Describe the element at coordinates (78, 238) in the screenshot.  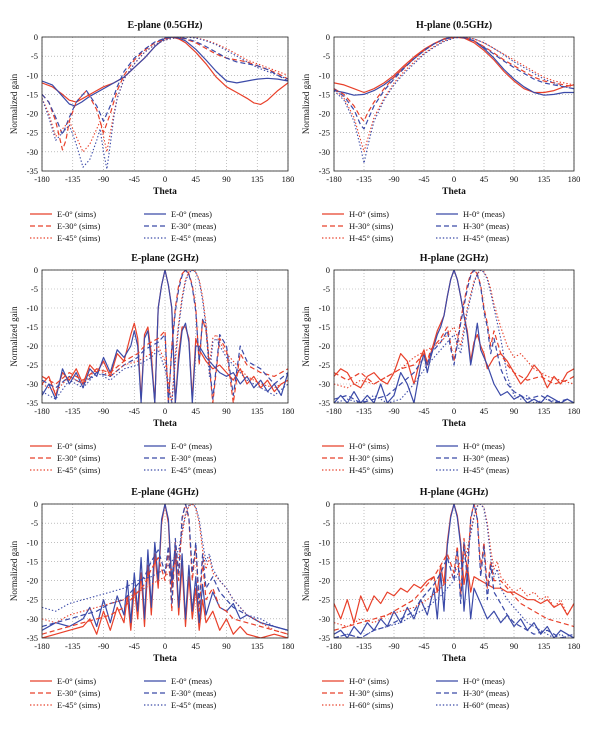
I see `legend-label: E-45° (sims)` at that location.